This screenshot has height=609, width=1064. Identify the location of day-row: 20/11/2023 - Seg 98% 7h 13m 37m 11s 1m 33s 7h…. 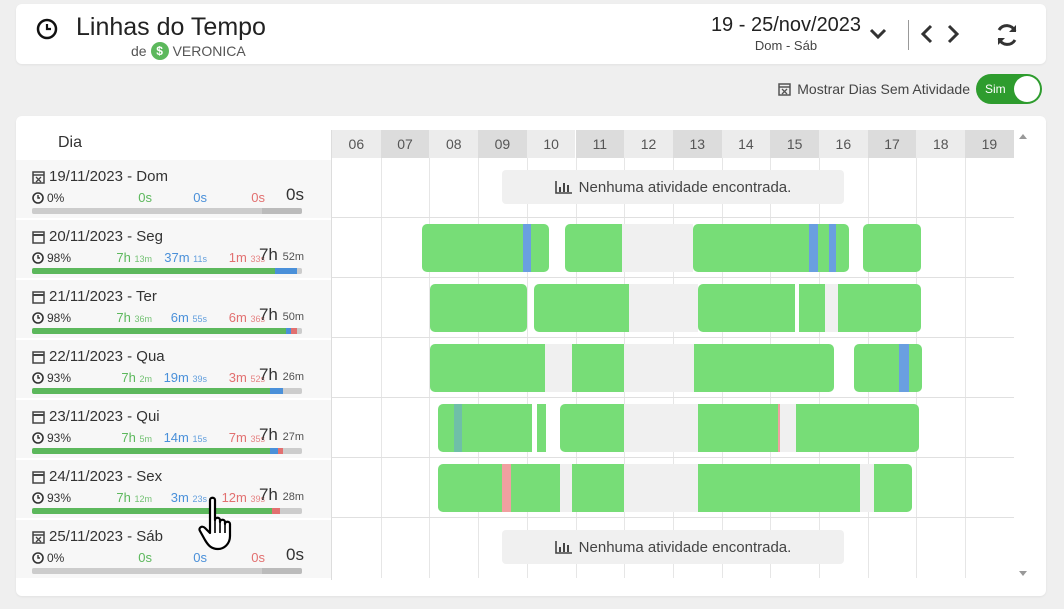
(173, 248).